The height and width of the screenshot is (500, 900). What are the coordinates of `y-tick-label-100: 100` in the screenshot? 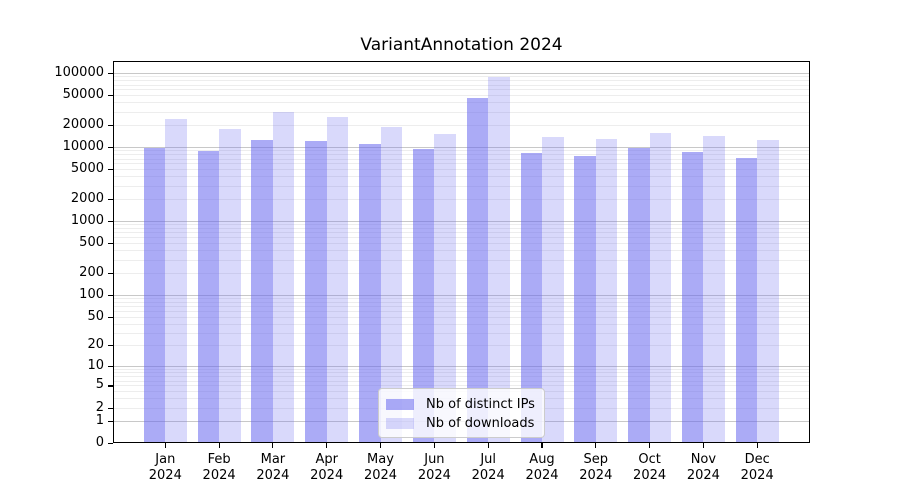 It's located at (91, 294).